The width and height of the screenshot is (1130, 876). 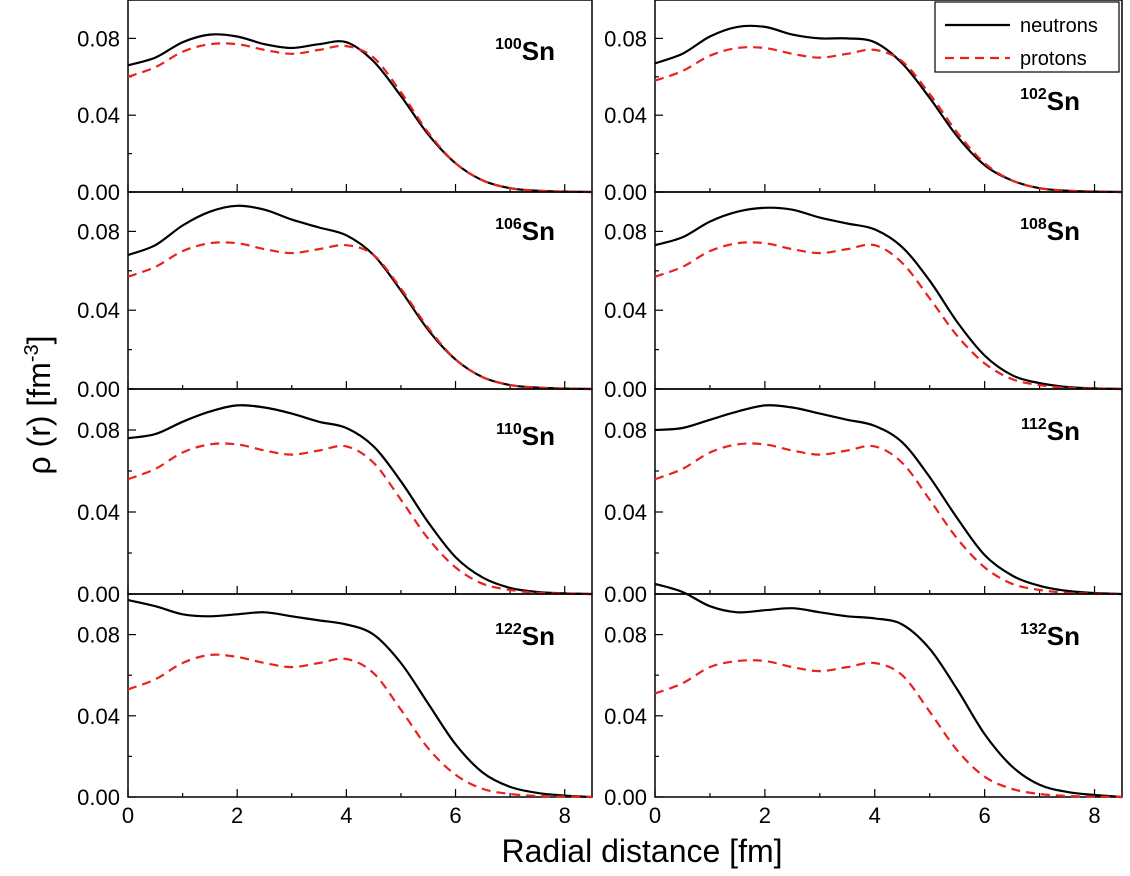 I want to click on y-axis-title-exponent: -3, so click(x=32, y=353).